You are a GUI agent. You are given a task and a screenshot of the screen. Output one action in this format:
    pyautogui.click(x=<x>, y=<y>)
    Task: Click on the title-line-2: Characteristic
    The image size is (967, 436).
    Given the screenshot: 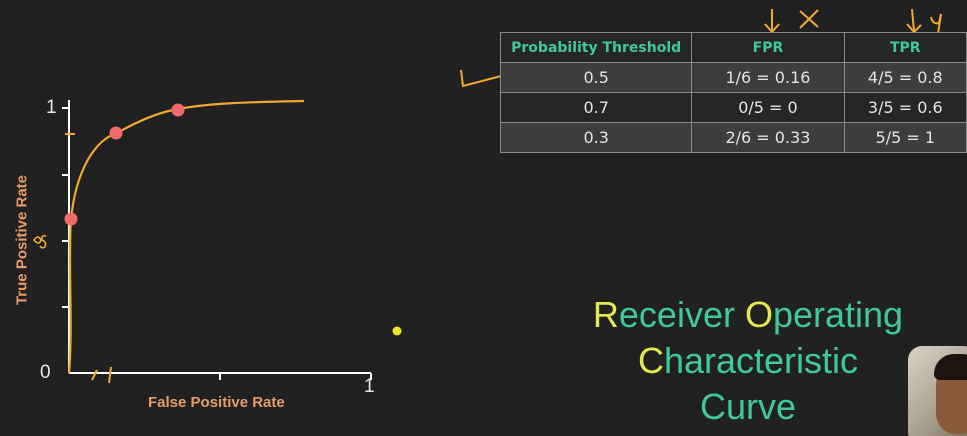 What is the action you would take?
    pyautogui.click(x=748, y=361)
    